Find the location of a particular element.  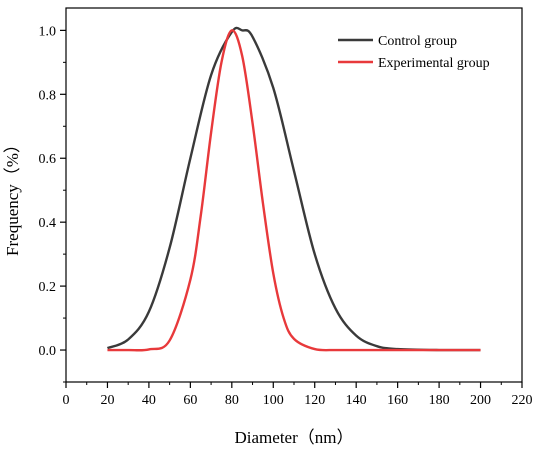

y-tick-label: 0.2 is located at coordinates (48, 287).